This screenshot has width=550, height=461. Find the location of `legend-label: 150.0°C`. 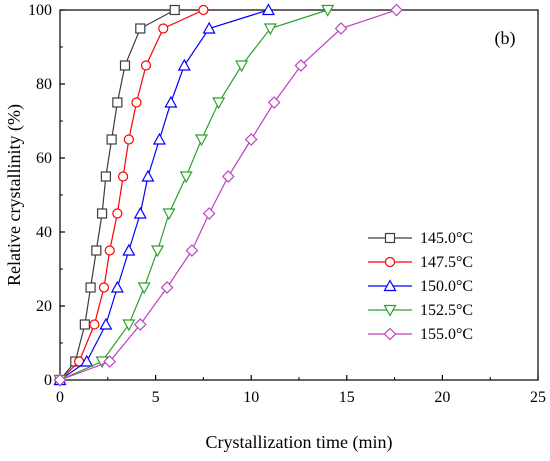

legend-label: 150.0°C is located at coordinates (446, 286).